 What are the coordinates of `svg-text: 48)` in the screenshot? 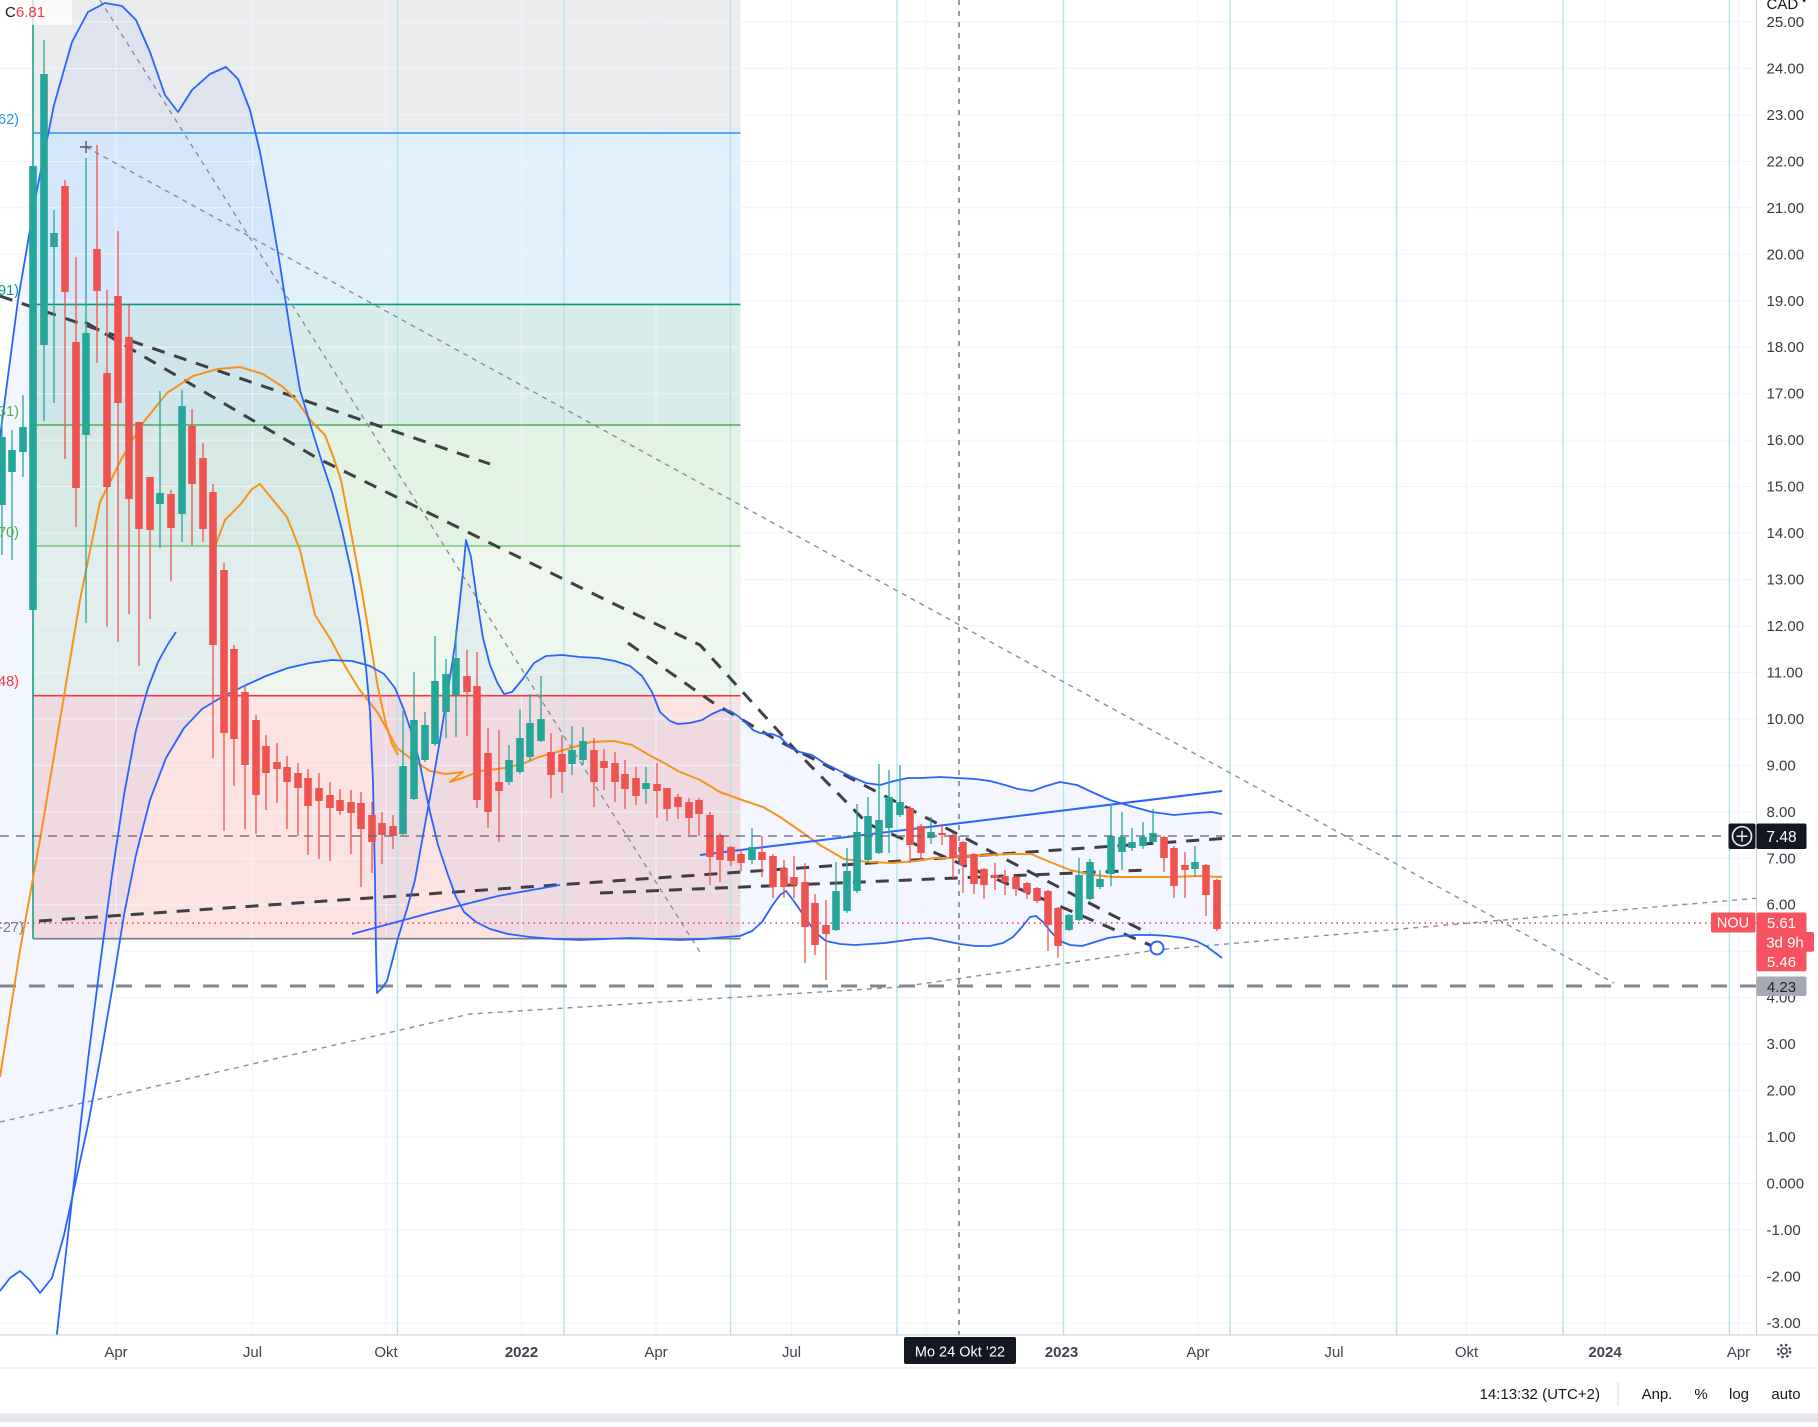 It's located at (9, 682).